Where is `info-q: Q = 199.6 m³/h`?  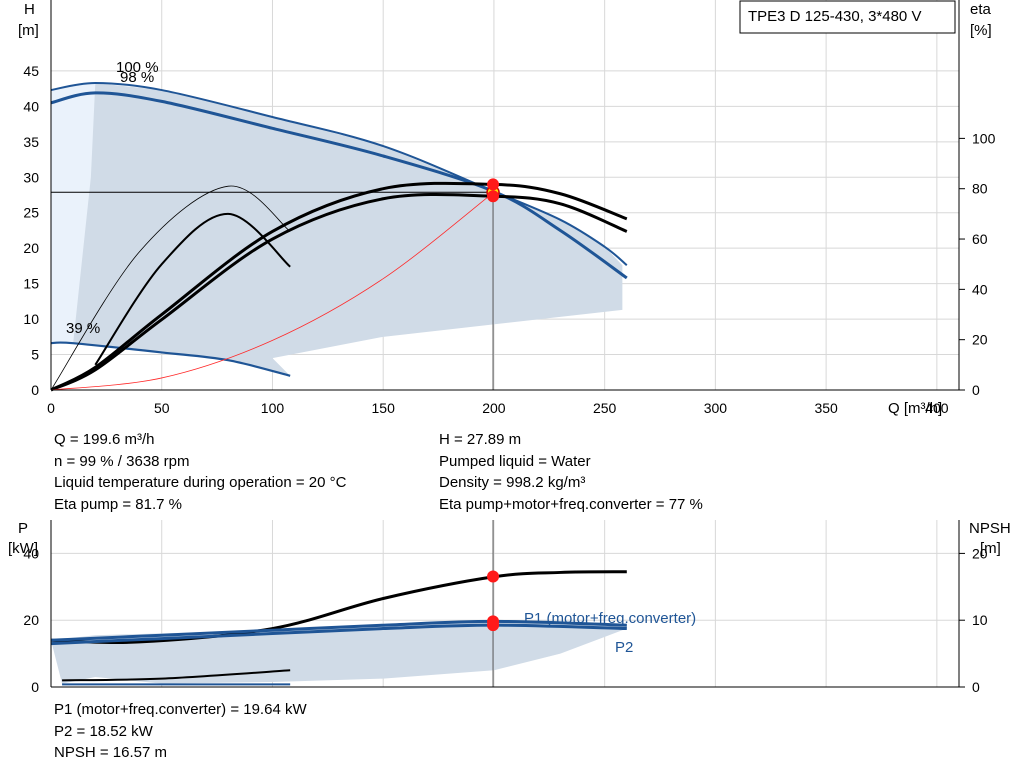
info-q: Q = 199.6 m³/h is located at coordinates (104, 439).